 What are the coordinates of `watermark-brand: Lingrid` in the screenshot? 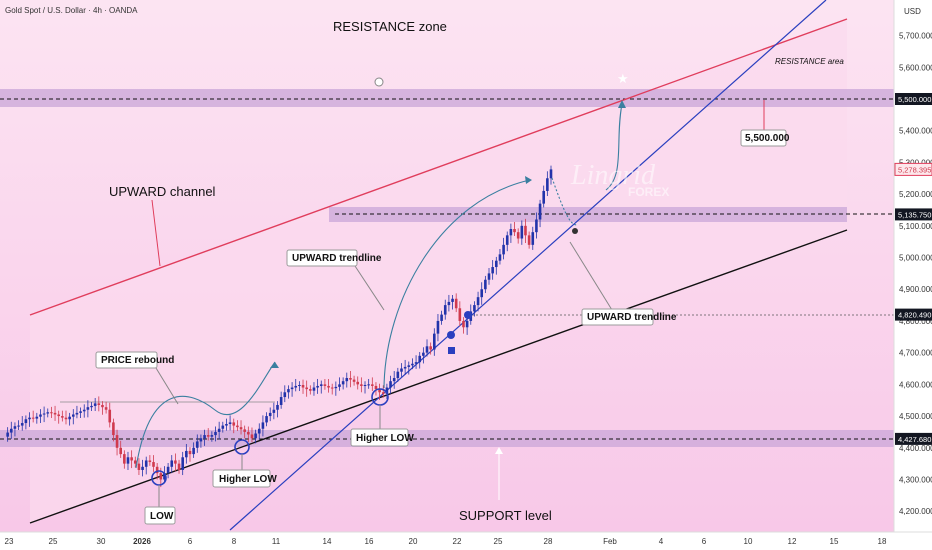 It's located at (613, 175).